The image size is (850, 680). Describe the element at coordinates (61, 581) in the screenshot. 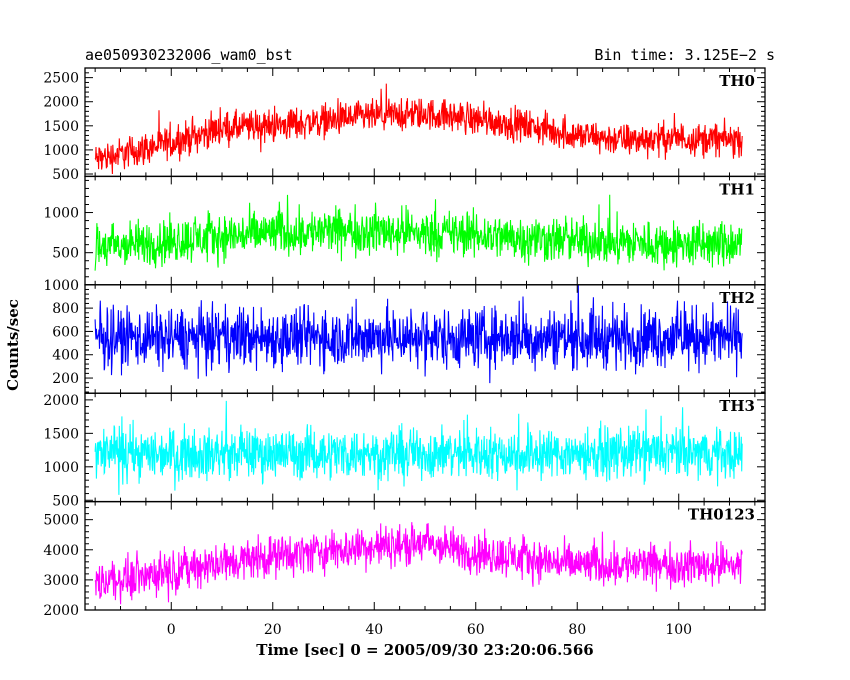

I see `y-tick-label: 3000` at that location.